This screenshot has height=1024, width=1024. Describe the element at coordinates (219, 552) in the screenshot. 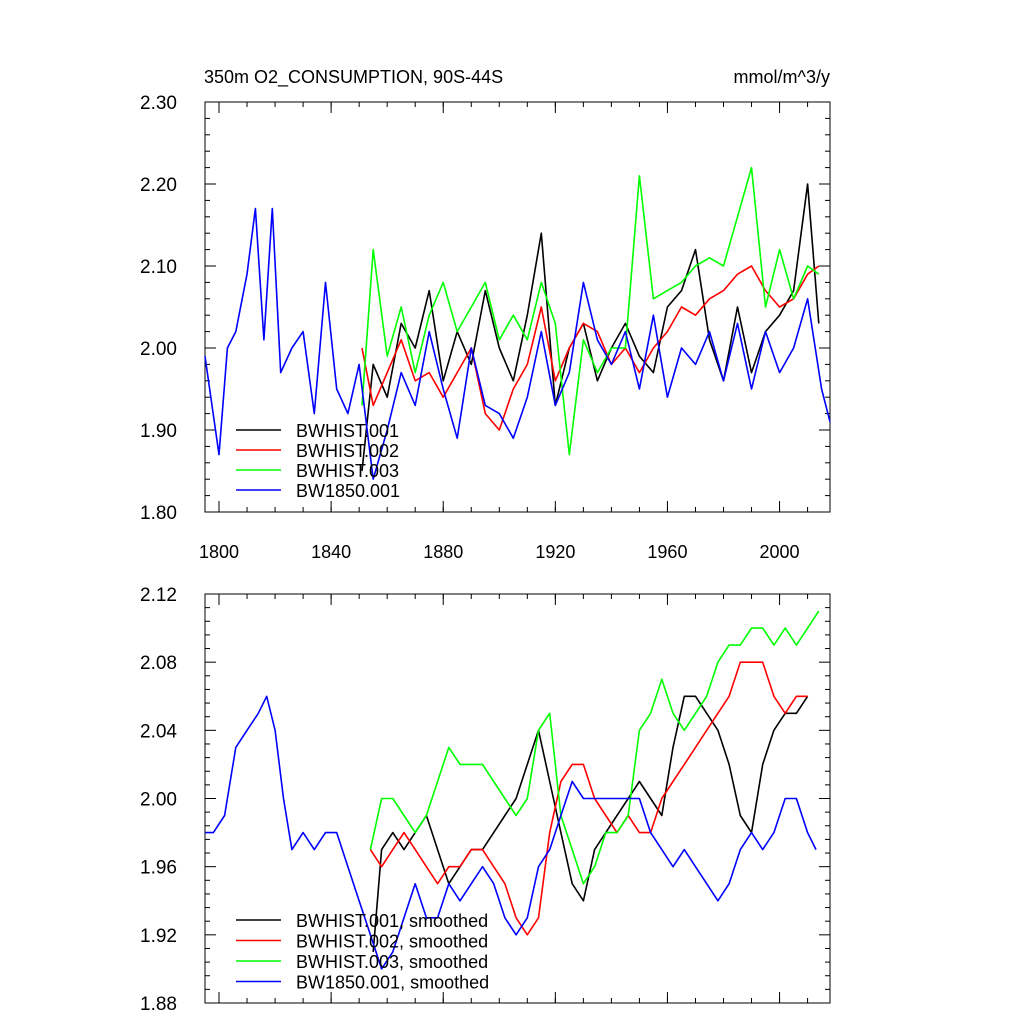

I see `x-tick-label: 1800` at that location.